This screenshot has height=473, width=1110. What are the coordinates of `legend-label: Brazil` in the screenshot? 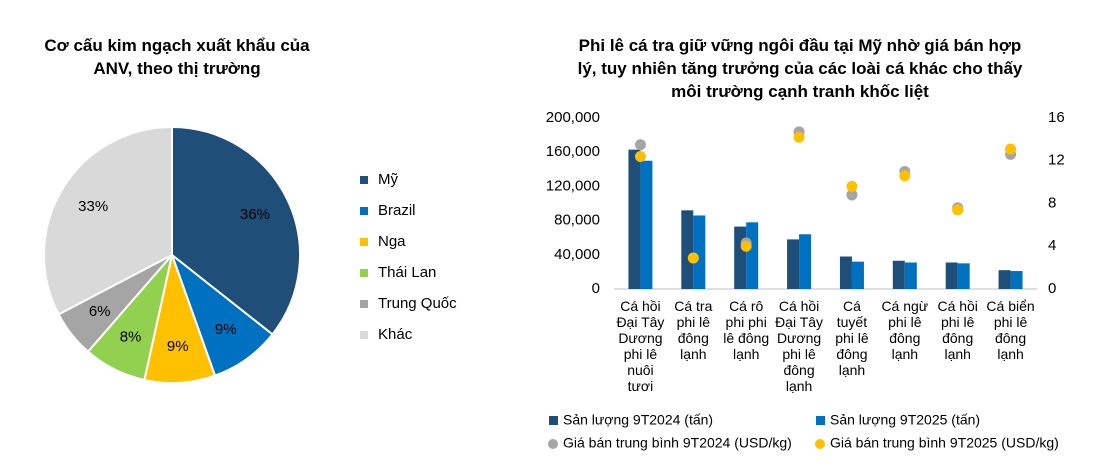 It's located at (397, 210).